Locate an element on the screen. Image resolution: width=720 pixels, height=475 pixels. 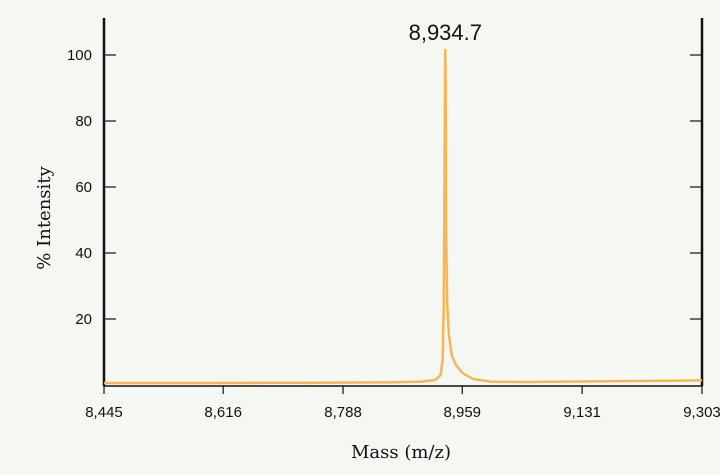
x-tick-label: 9,131 is located at coordinates (582, 412).